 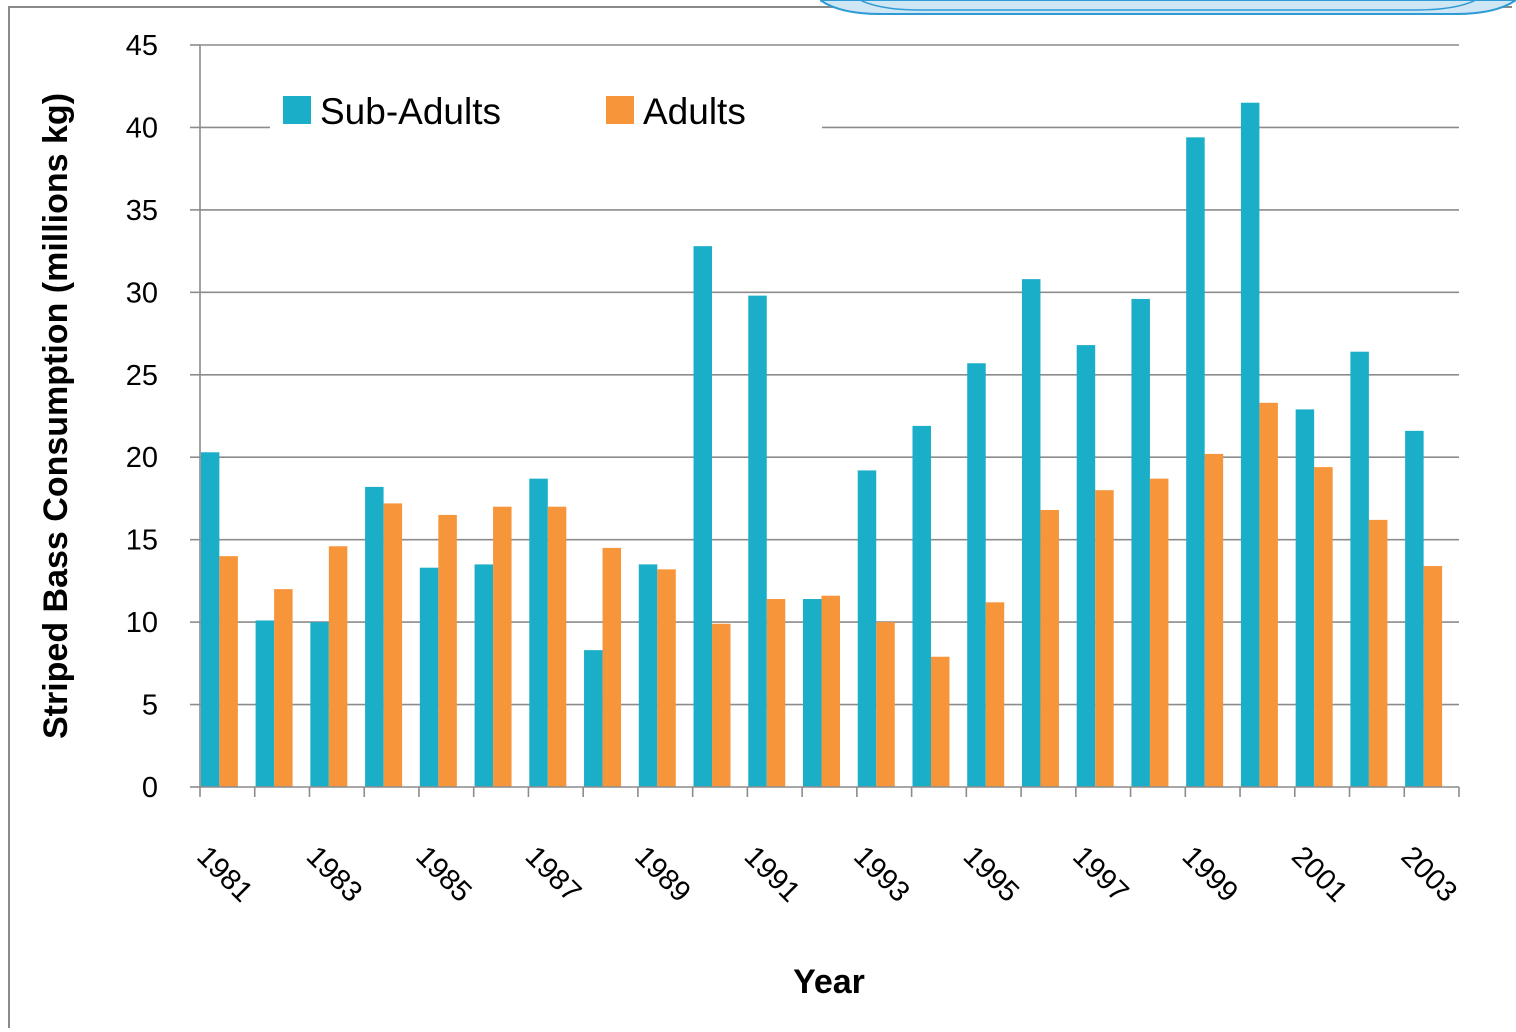 I want to click on bar-adults-1995, so click(x=995, y=694).